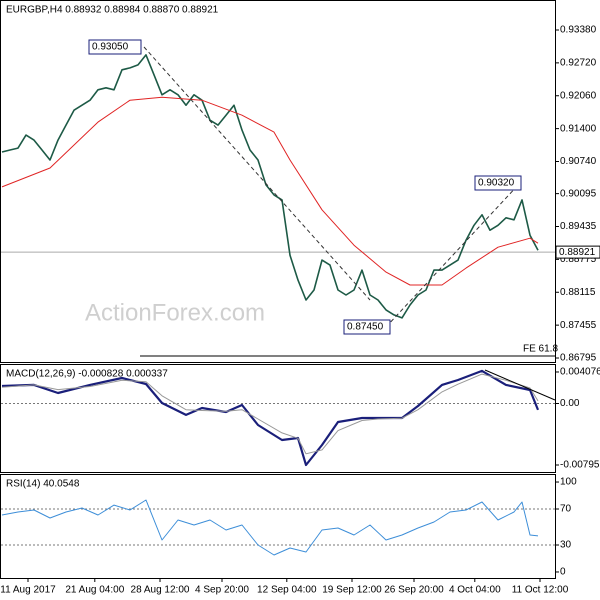 The image size is (600, 600). Describe the element at coordinates (175, 312) in the screenshot. I see `watermark: ActionForex.com` at that location.